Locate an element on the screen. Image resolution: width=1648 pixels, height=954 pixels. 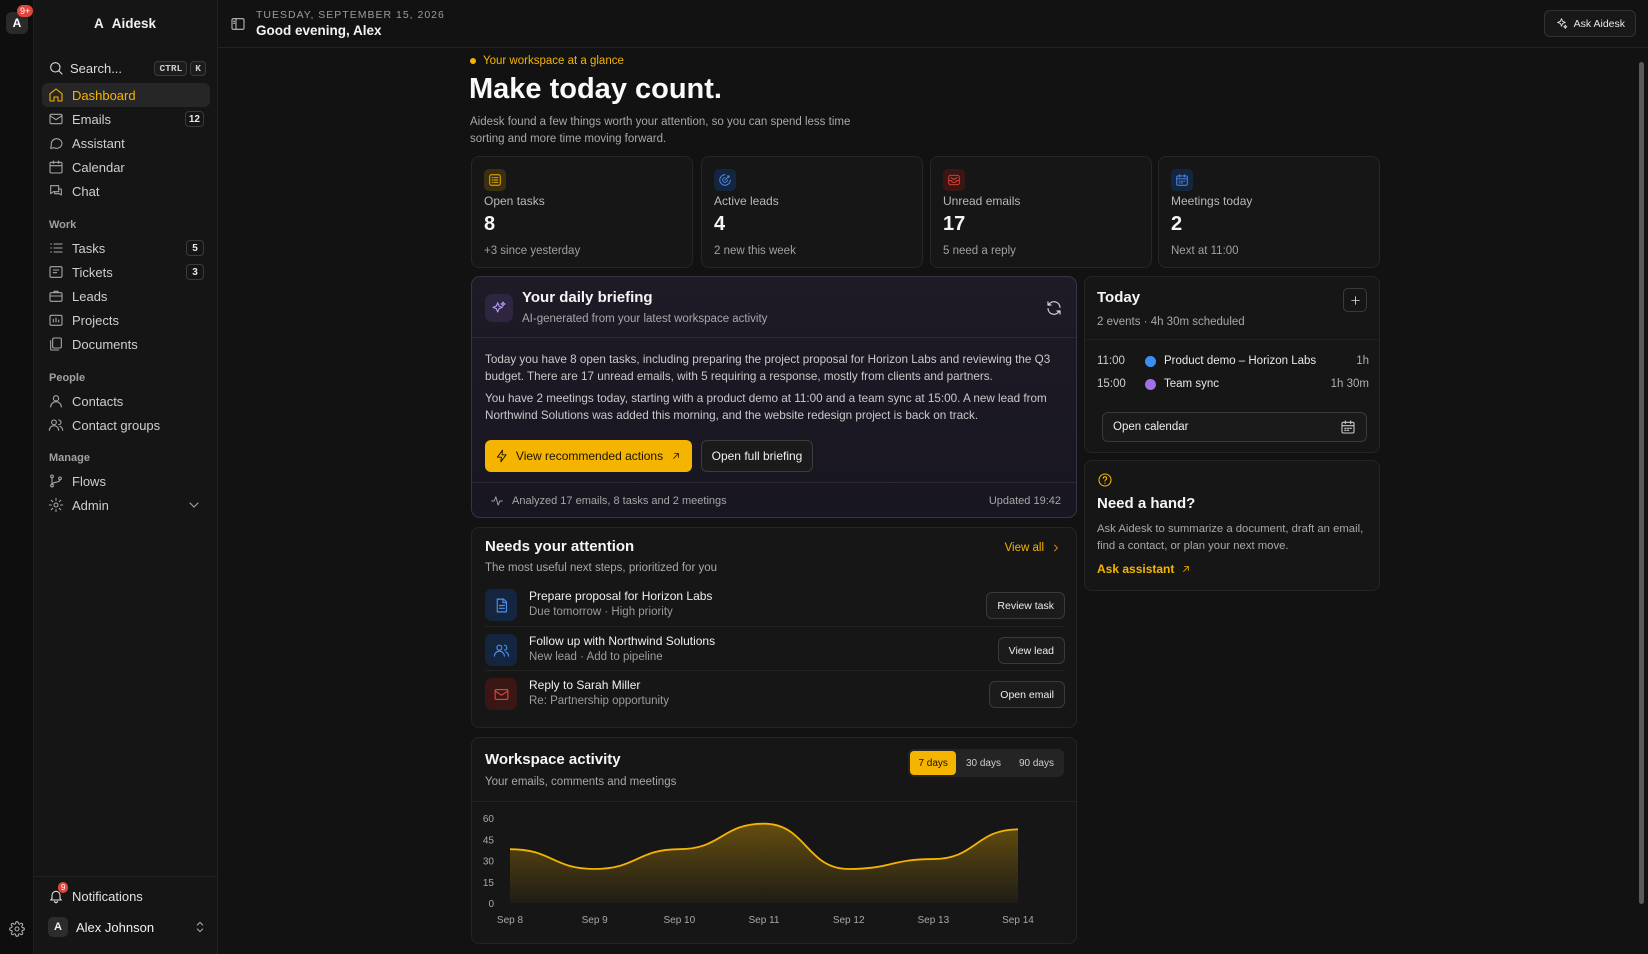
home-icon is located at coordinates (56, 95).